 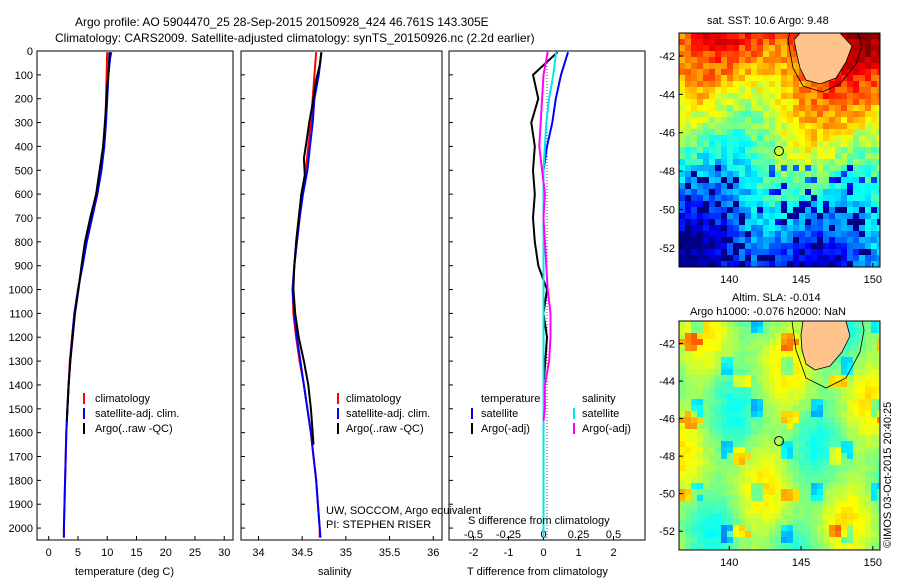 I want to click on legend-t-satellite-label: satellite, so click(x=499, y=414).